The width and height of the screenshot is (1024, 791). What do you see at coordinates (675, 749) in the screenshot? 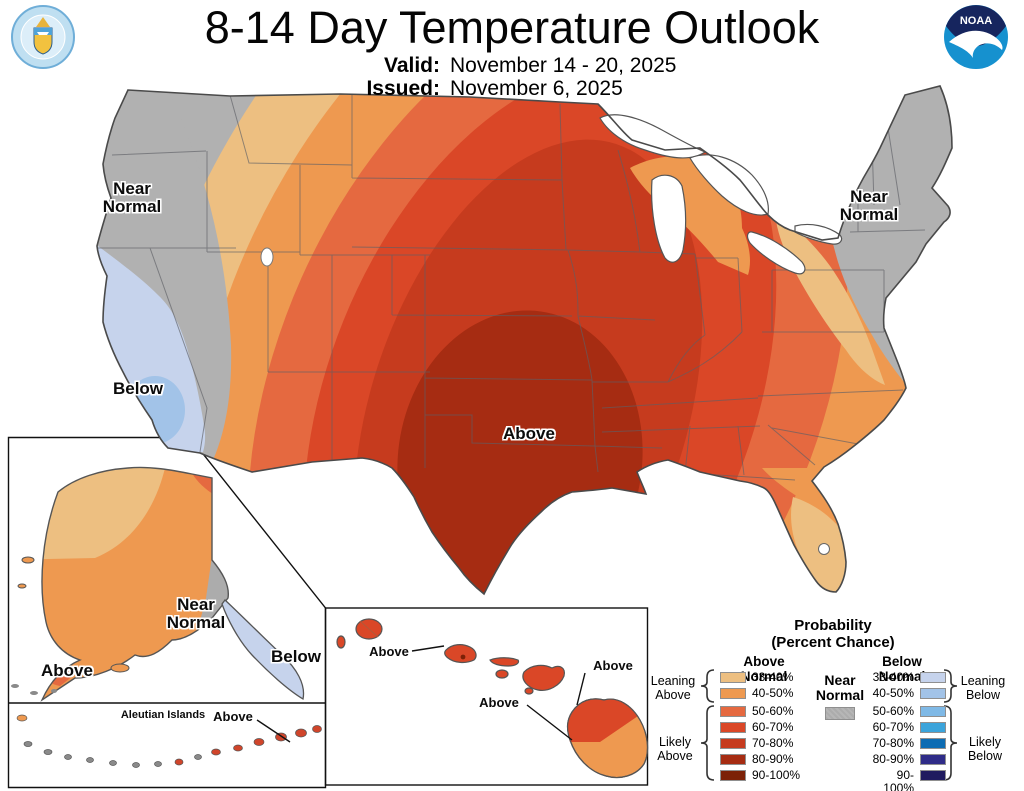
I see `legend-likely-above: Likely Above` at bounding box center [675, 749].